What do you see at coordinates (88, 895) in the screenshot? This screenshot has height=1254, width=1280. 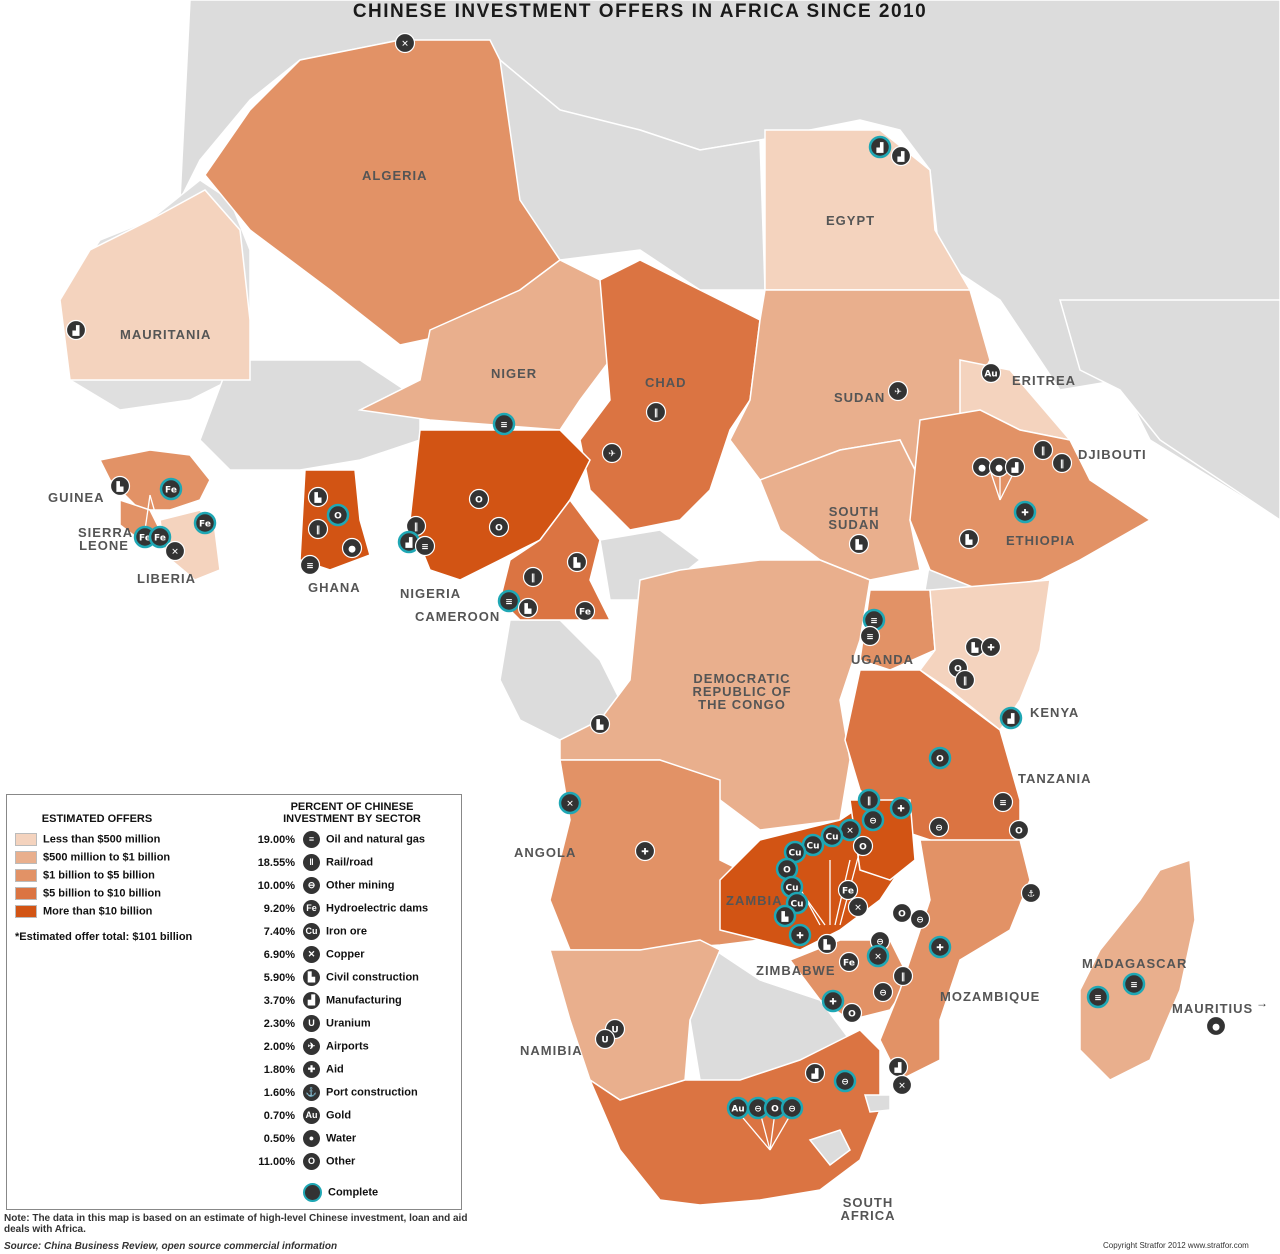 I see `offer-item: $5 billion to $10 billion` at bounding box center [88, 895].